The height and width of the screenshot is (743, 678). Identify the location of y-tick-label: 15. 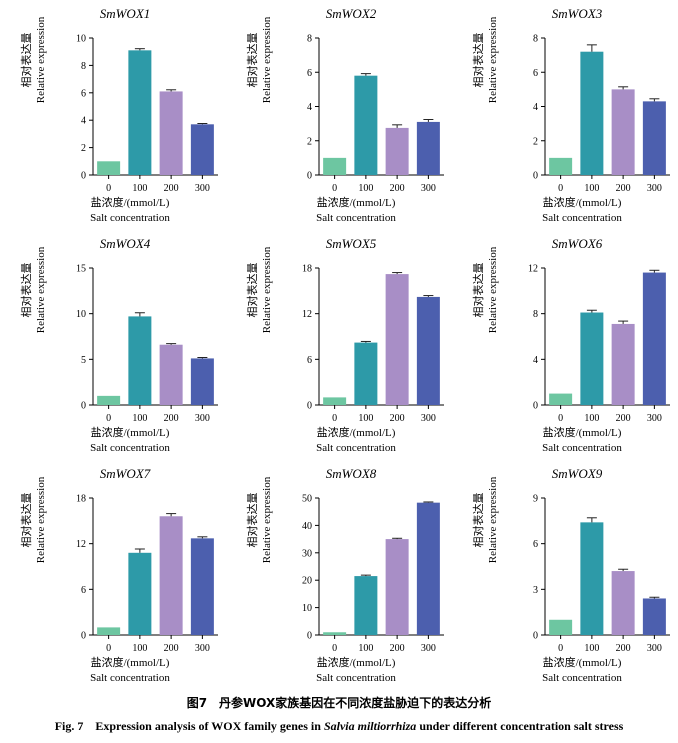
(81, 269).